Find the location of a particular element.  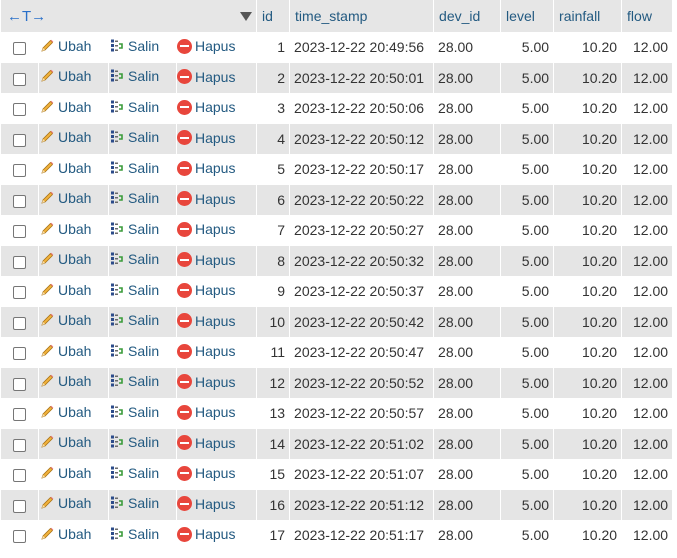

column-header-rainfall: rainfall is located at coordinates (587, 16).